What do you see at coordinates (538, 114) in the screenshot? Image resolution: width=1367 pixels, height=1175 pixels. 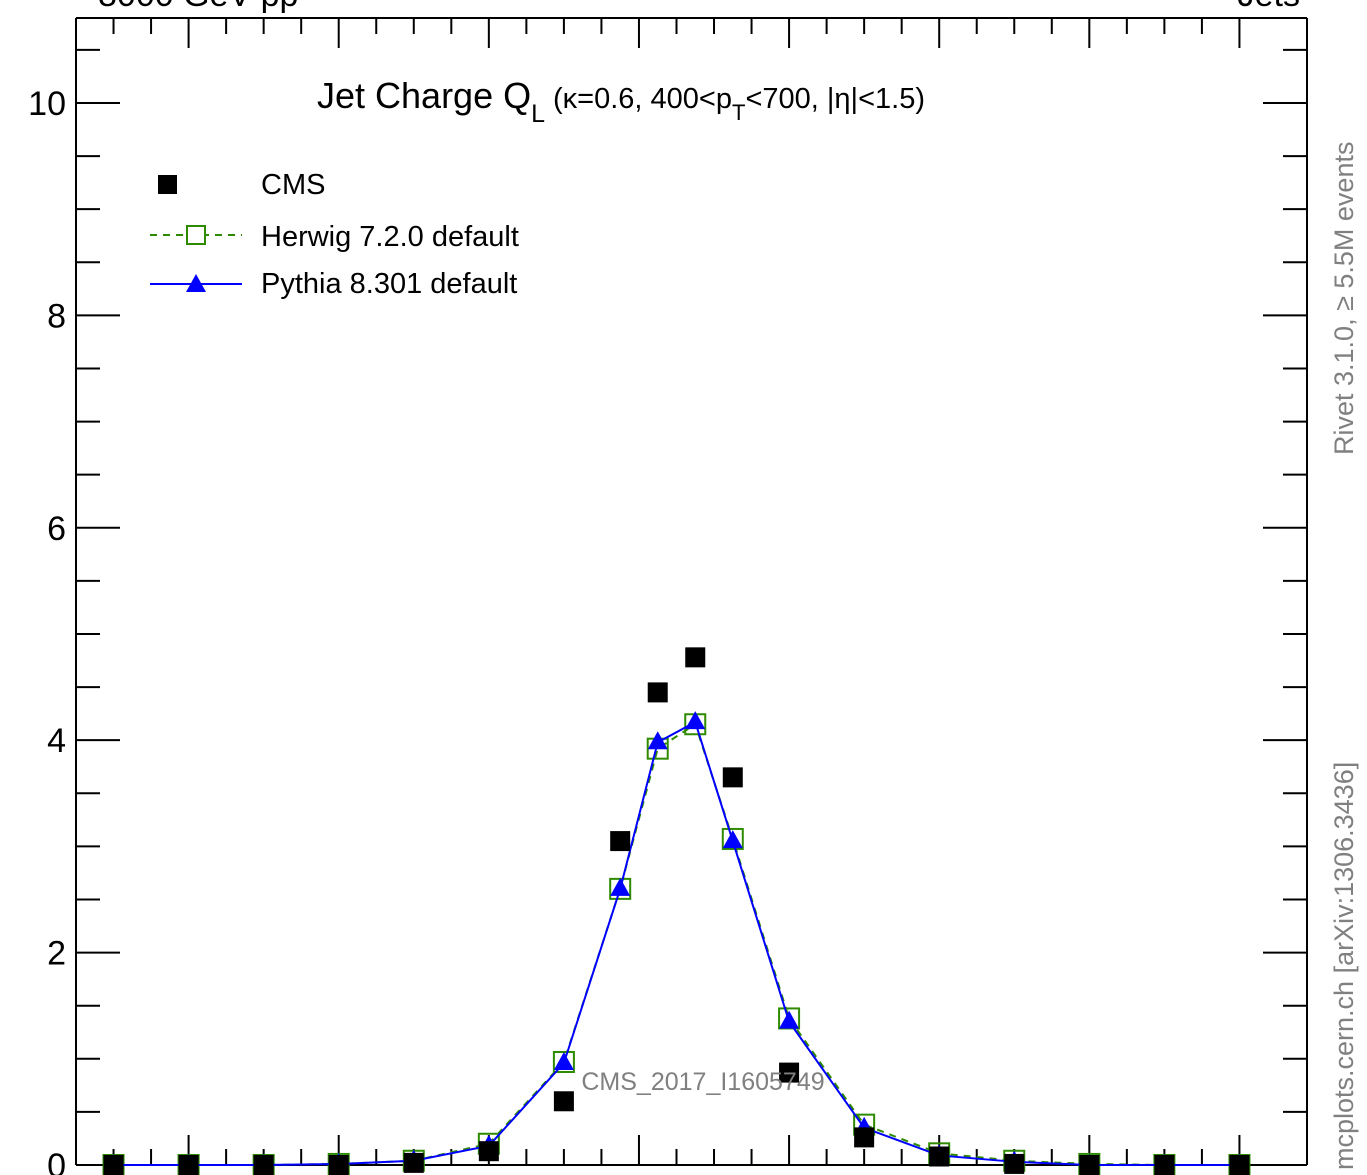 I see `title-main-subscript: L` at bounding box center [538, 114].